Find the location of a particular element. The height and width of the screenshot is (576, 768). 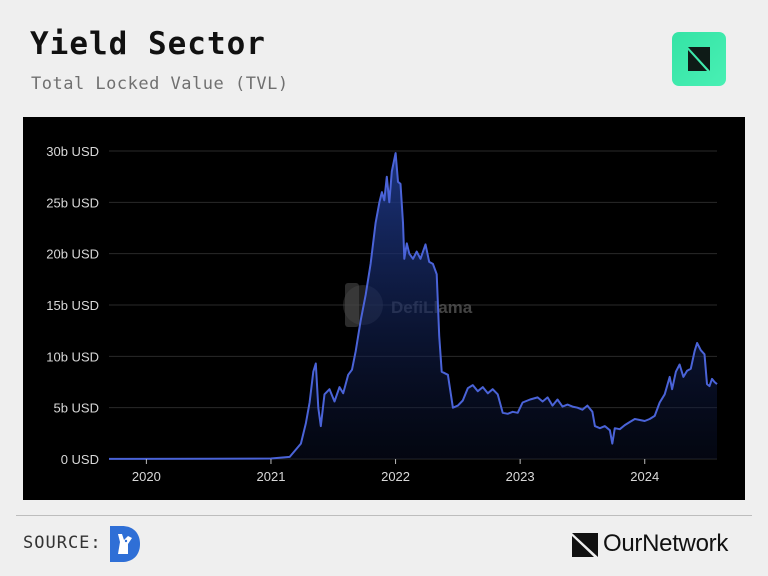

x-axis-ticks: 2020 2021 2022 2023 2024 is located at coordinates (395, 471).